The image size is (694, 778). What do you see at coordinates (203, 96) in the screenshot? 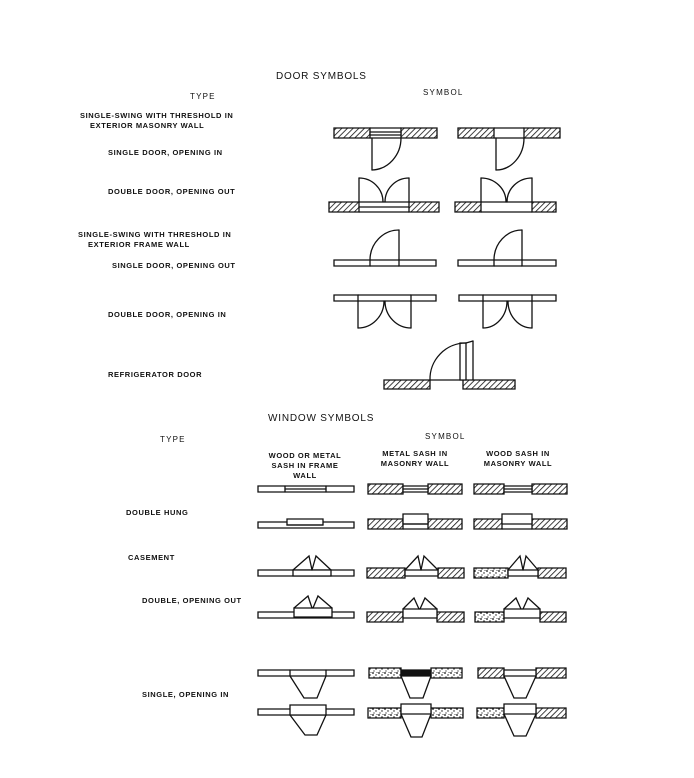
I see `door-type-header: TYPE` at bounding box center [203, 96].